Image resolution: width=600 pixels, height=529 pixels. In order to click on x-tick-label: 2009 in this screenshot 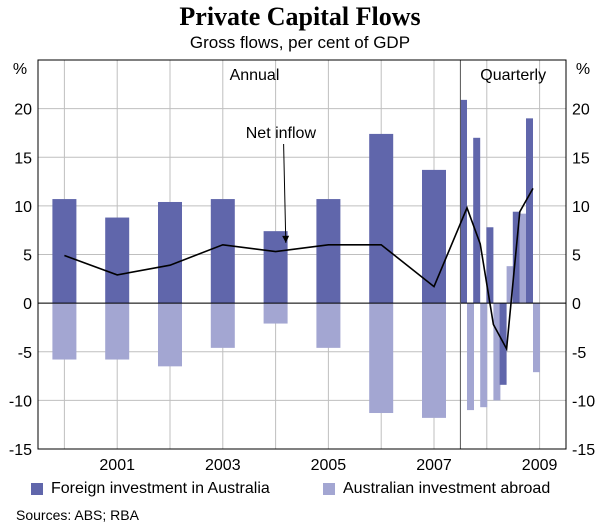, I will do `click(540, 465)`.